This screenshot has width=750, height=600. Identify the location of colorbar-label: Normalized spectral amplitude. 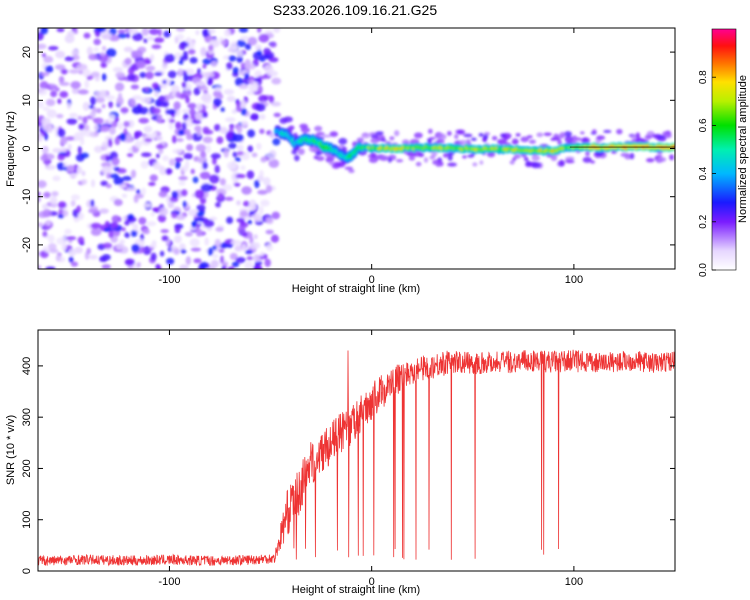
(743, 149).